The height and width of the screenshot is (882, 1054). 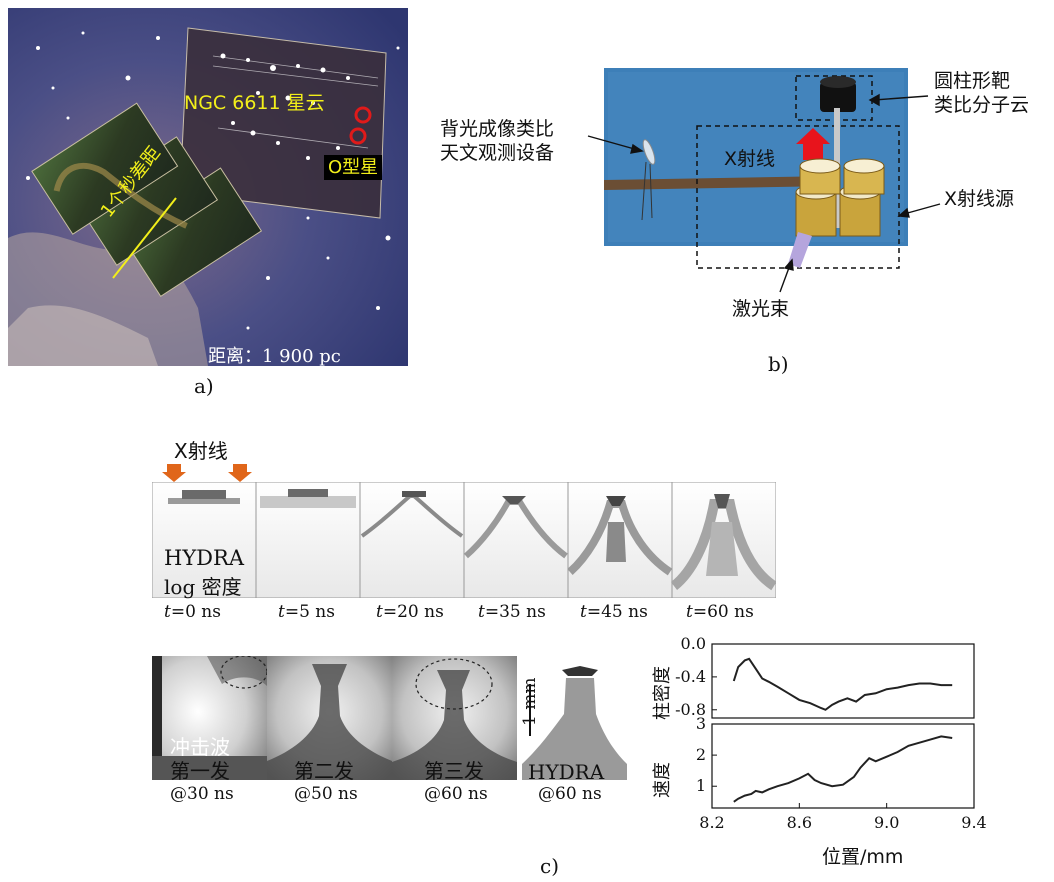 I want to click on shot-2-time: @50 ns, so click(x=326, y=794).